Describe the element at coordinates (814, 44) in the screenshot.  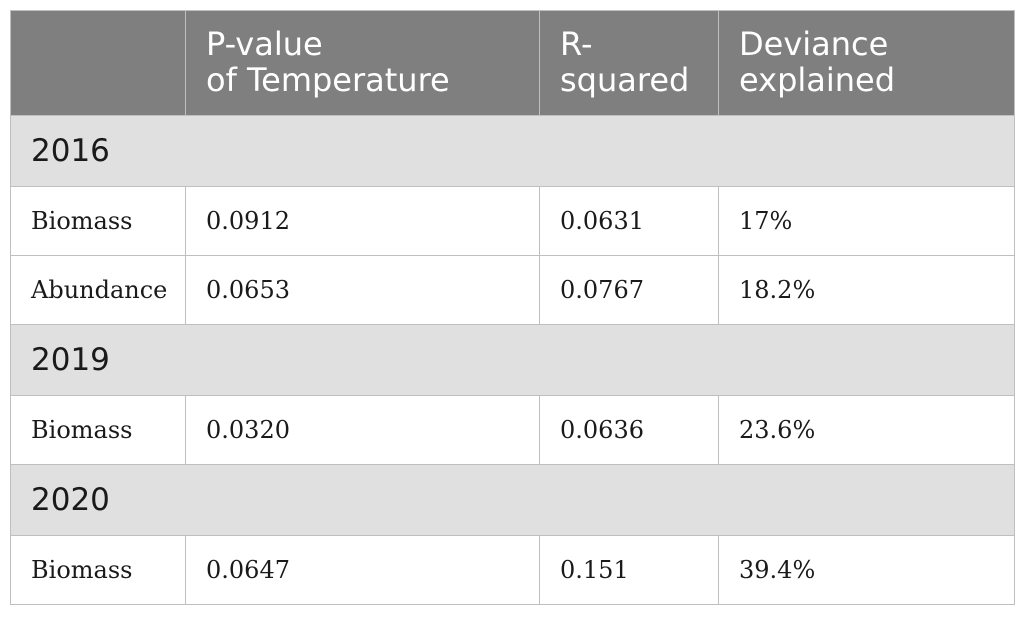
I see `header-deviance-line1: Deviance` at that location.